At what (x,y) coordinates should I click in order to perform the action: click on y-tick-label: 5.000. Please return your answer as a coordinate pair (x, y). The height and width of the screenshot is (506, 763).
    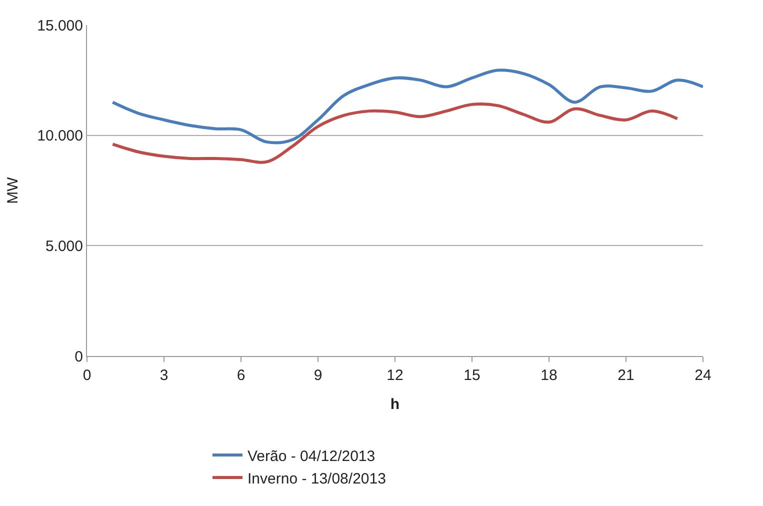
    Looking at the image, I should click on (64, 246).